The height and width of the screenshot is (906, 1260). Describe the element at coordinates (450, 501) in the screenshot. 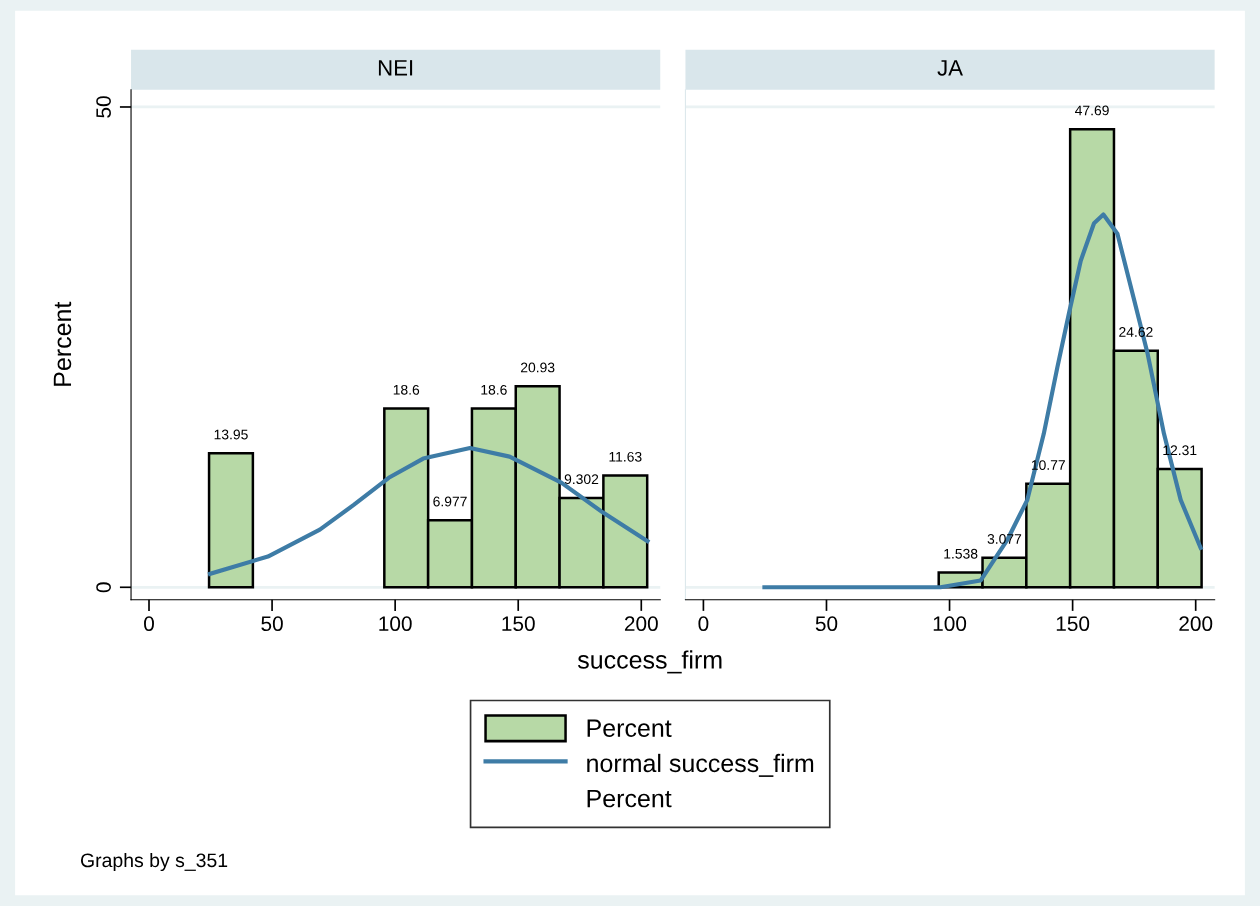

I see `data-label: 6.977` at that location.